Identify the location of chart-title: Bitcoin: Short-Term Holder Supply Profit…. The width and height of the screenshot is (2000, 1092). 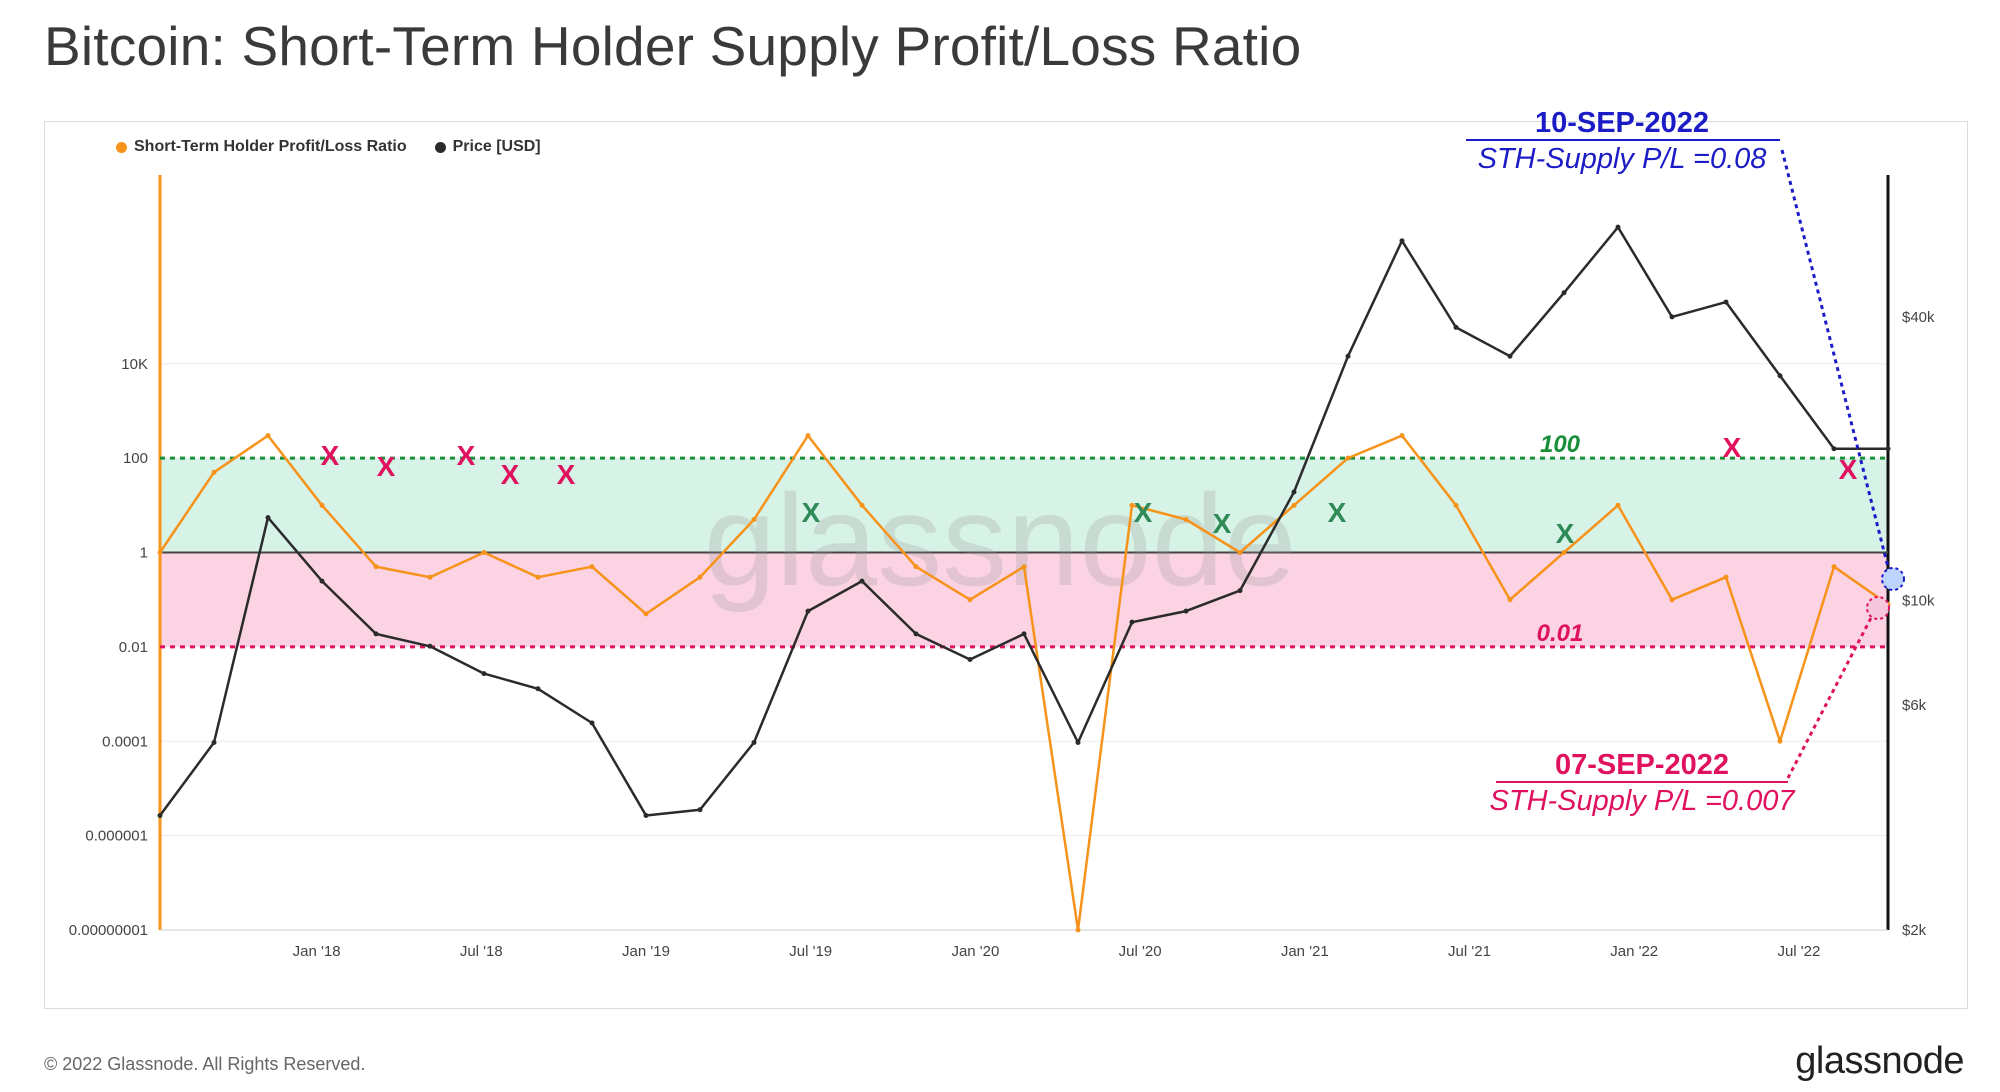
(673, 46).